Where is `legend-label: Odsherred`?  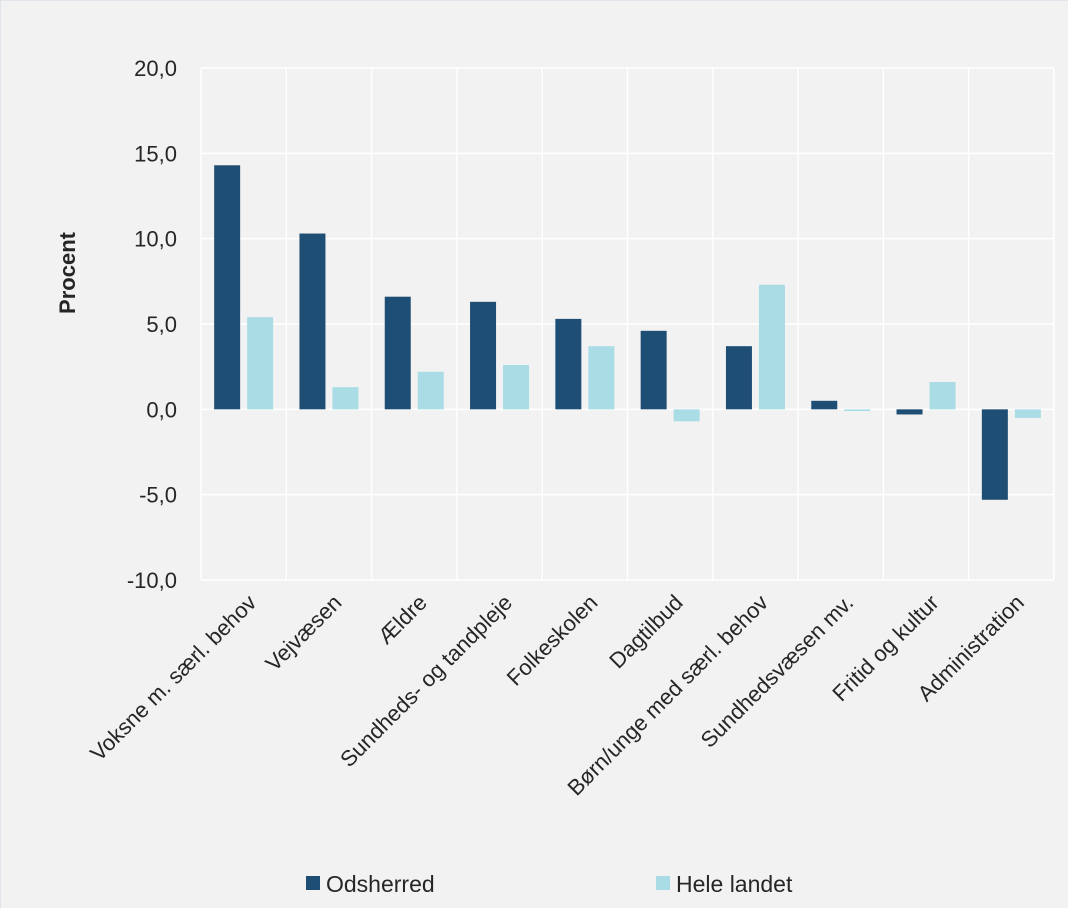 legend-label: Odsherred is located at coordinates (380, 884).